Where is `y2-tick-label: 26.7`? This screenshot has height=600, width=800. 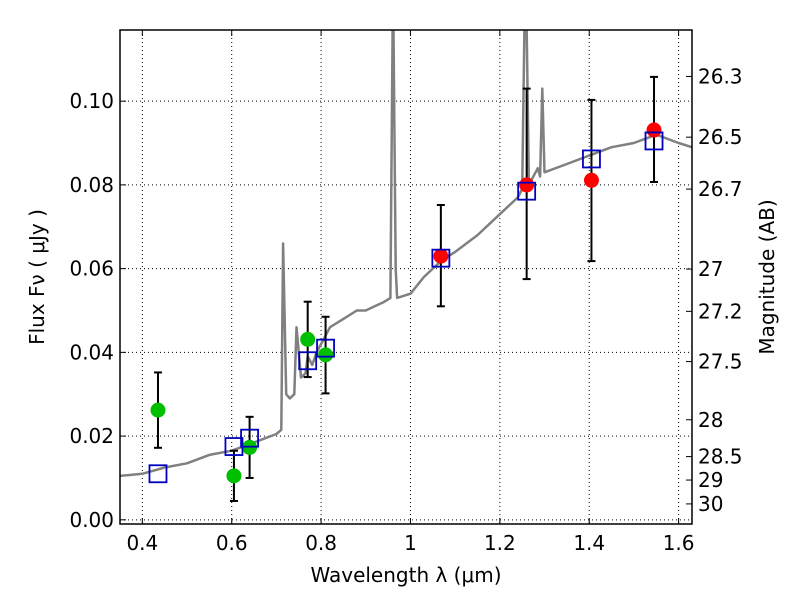 y2-tick-label: 26.7 is located at coordinates (720, 189).